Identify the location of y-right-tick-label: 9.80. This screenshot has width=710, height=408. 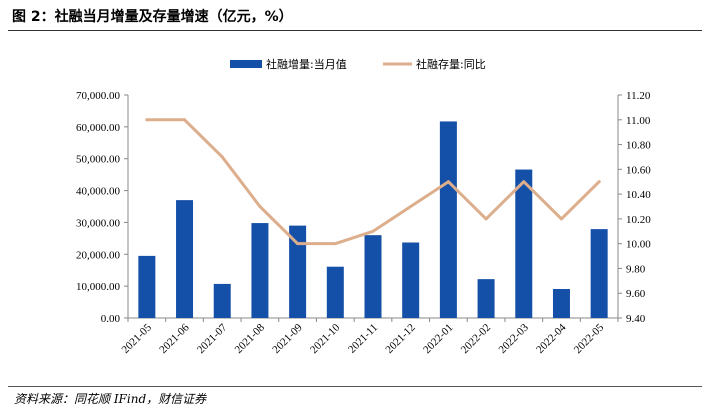
(636, 269).